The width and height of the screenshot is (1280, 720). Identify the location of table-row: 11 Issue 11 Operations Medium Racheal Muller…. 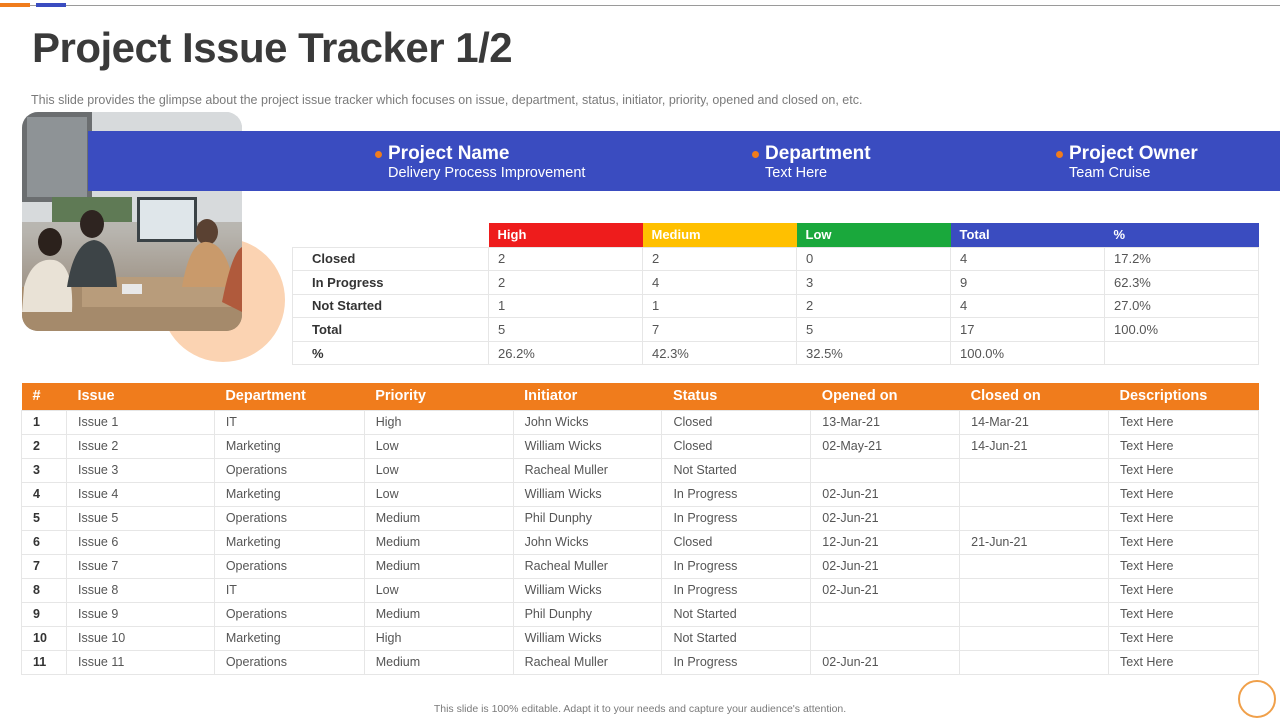
(640, 662).